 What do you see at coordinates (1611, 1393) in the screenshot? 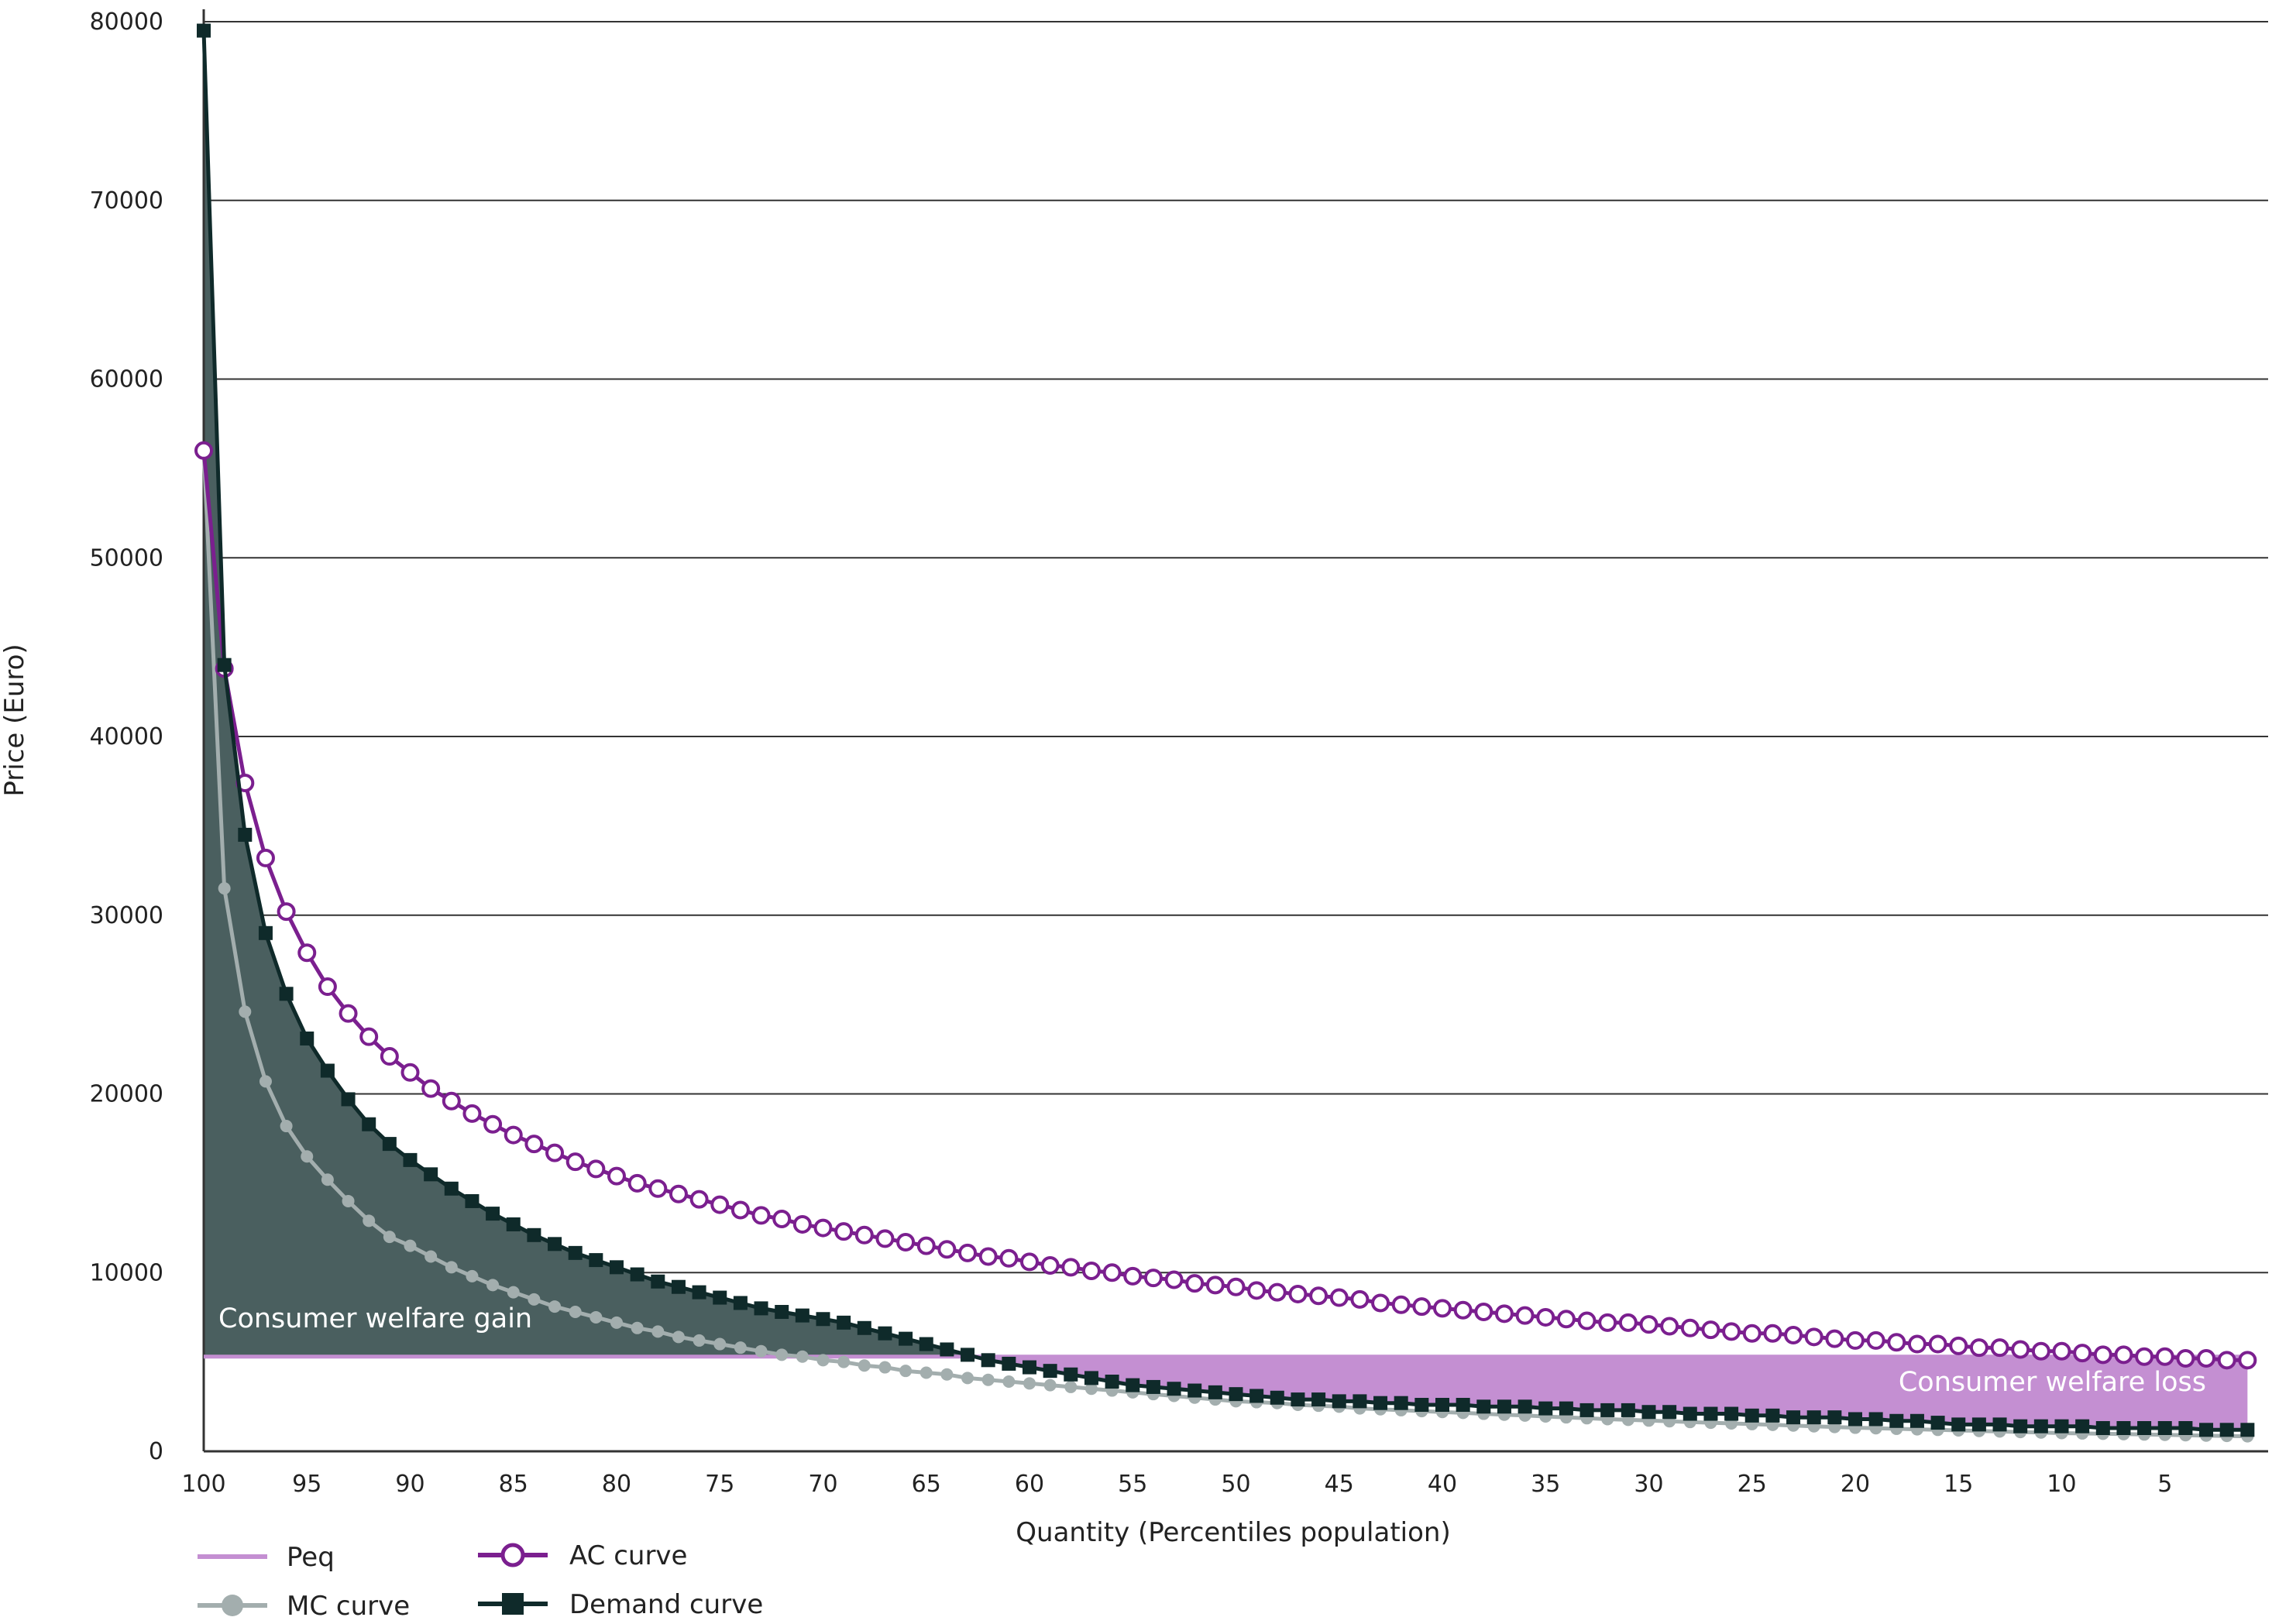
I see `consumer-welfare-loss-area` at bounding box center [1611, 1393].